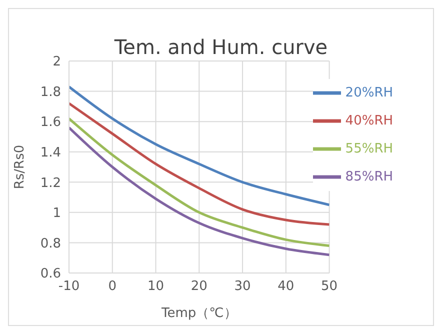  Describe the element at coordinates (221, 47) in the screenshot. I see `chart-title: Tem. and Hum. curve` at that location.